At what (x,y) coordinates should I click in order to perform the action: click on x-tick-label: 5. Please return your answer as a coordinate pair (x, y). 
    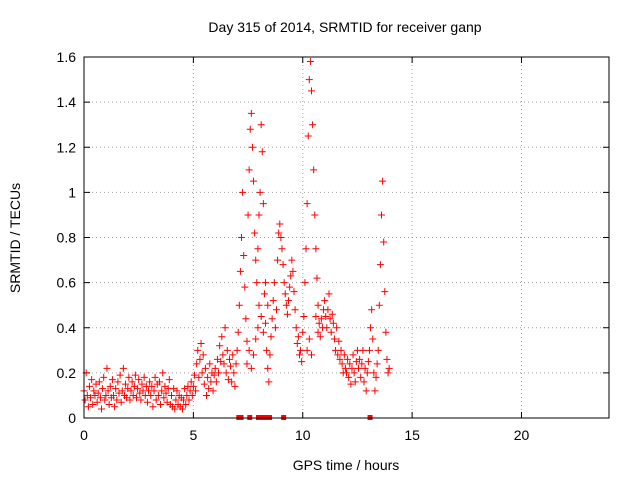
    Looking at the image, I should click on (193, 435).